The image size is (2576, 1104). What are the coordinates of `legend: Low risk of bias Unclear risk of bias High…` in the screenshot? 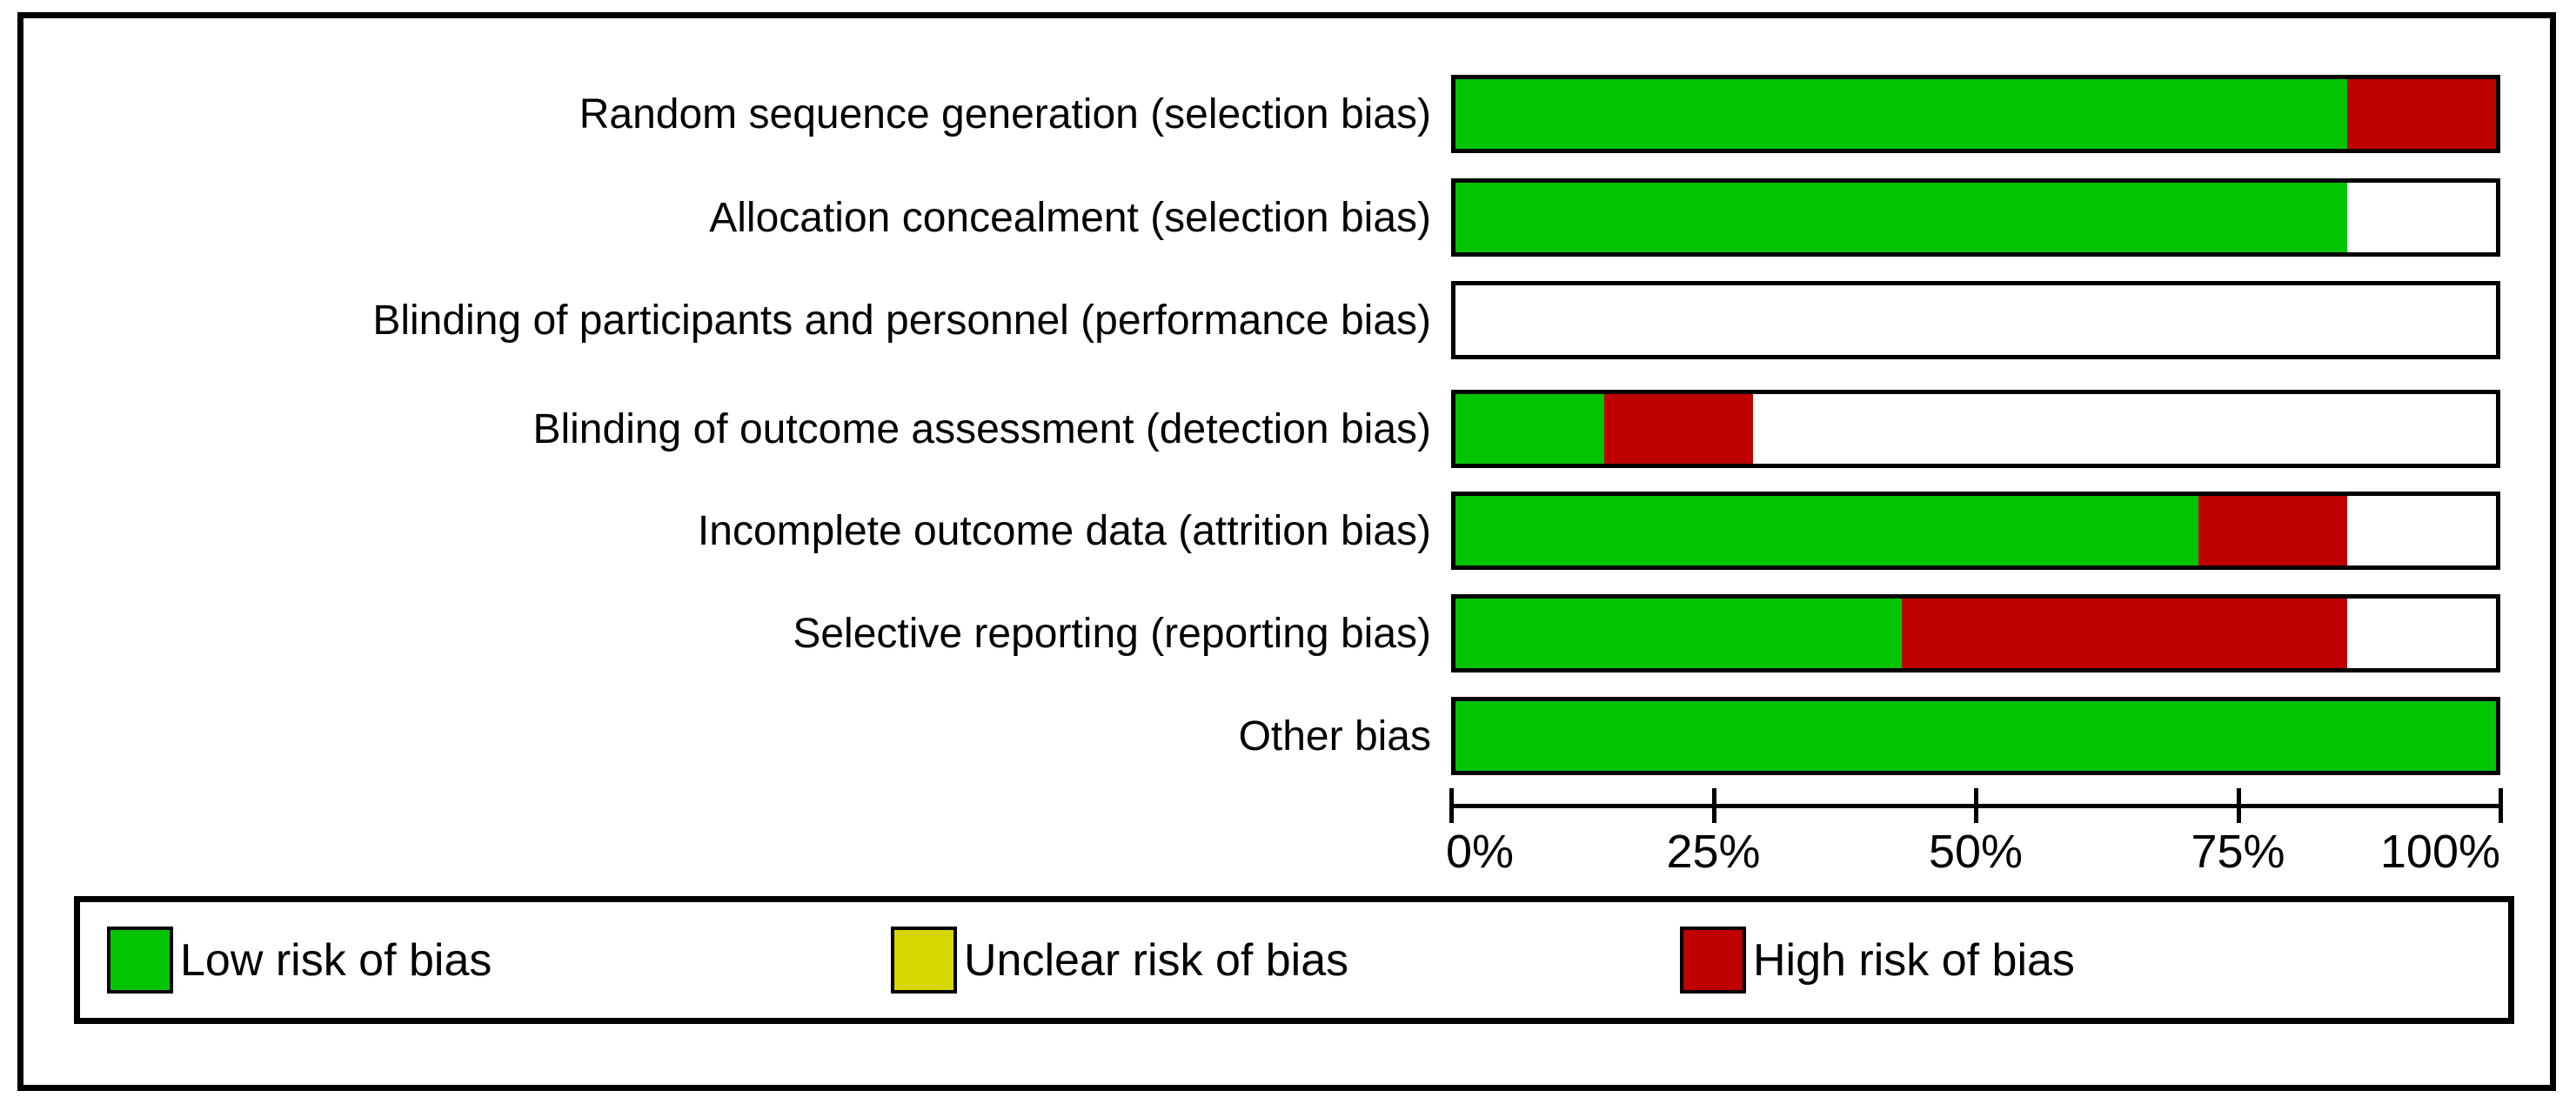 It's located at (1294, 960).